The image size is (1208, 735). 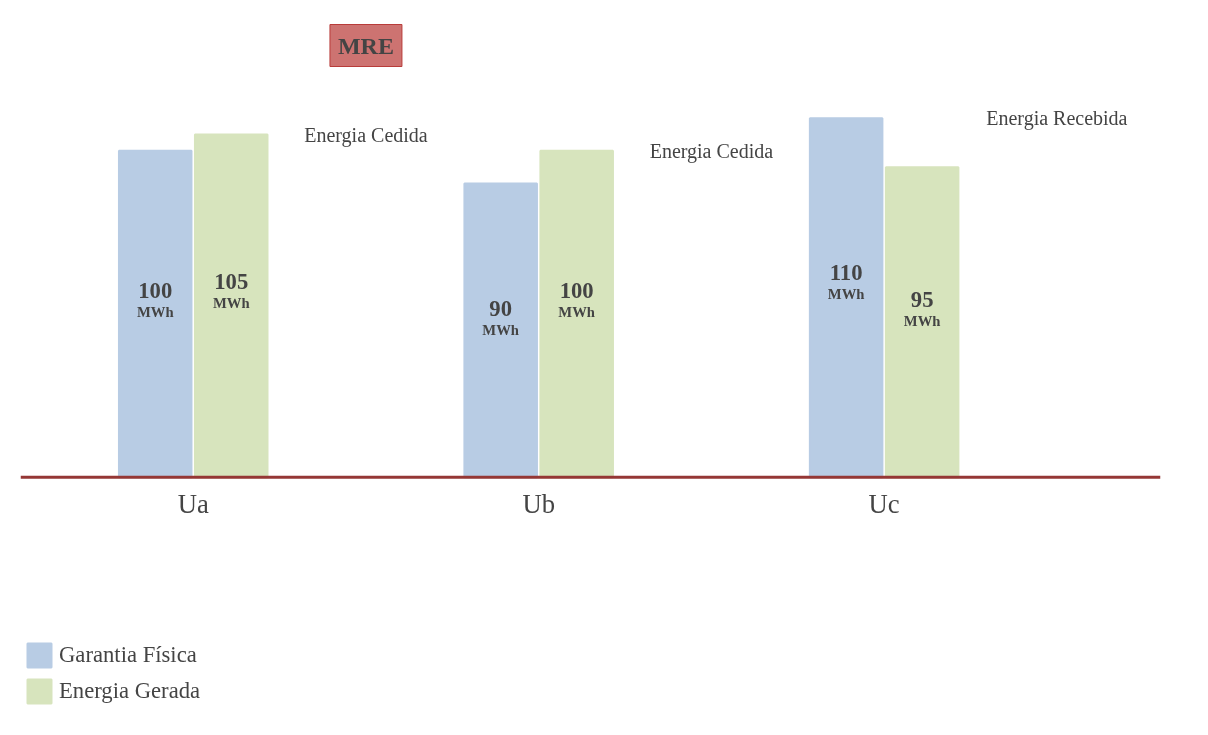 I want to click on x-tick-label: Ub, so click(x=538, y=504).